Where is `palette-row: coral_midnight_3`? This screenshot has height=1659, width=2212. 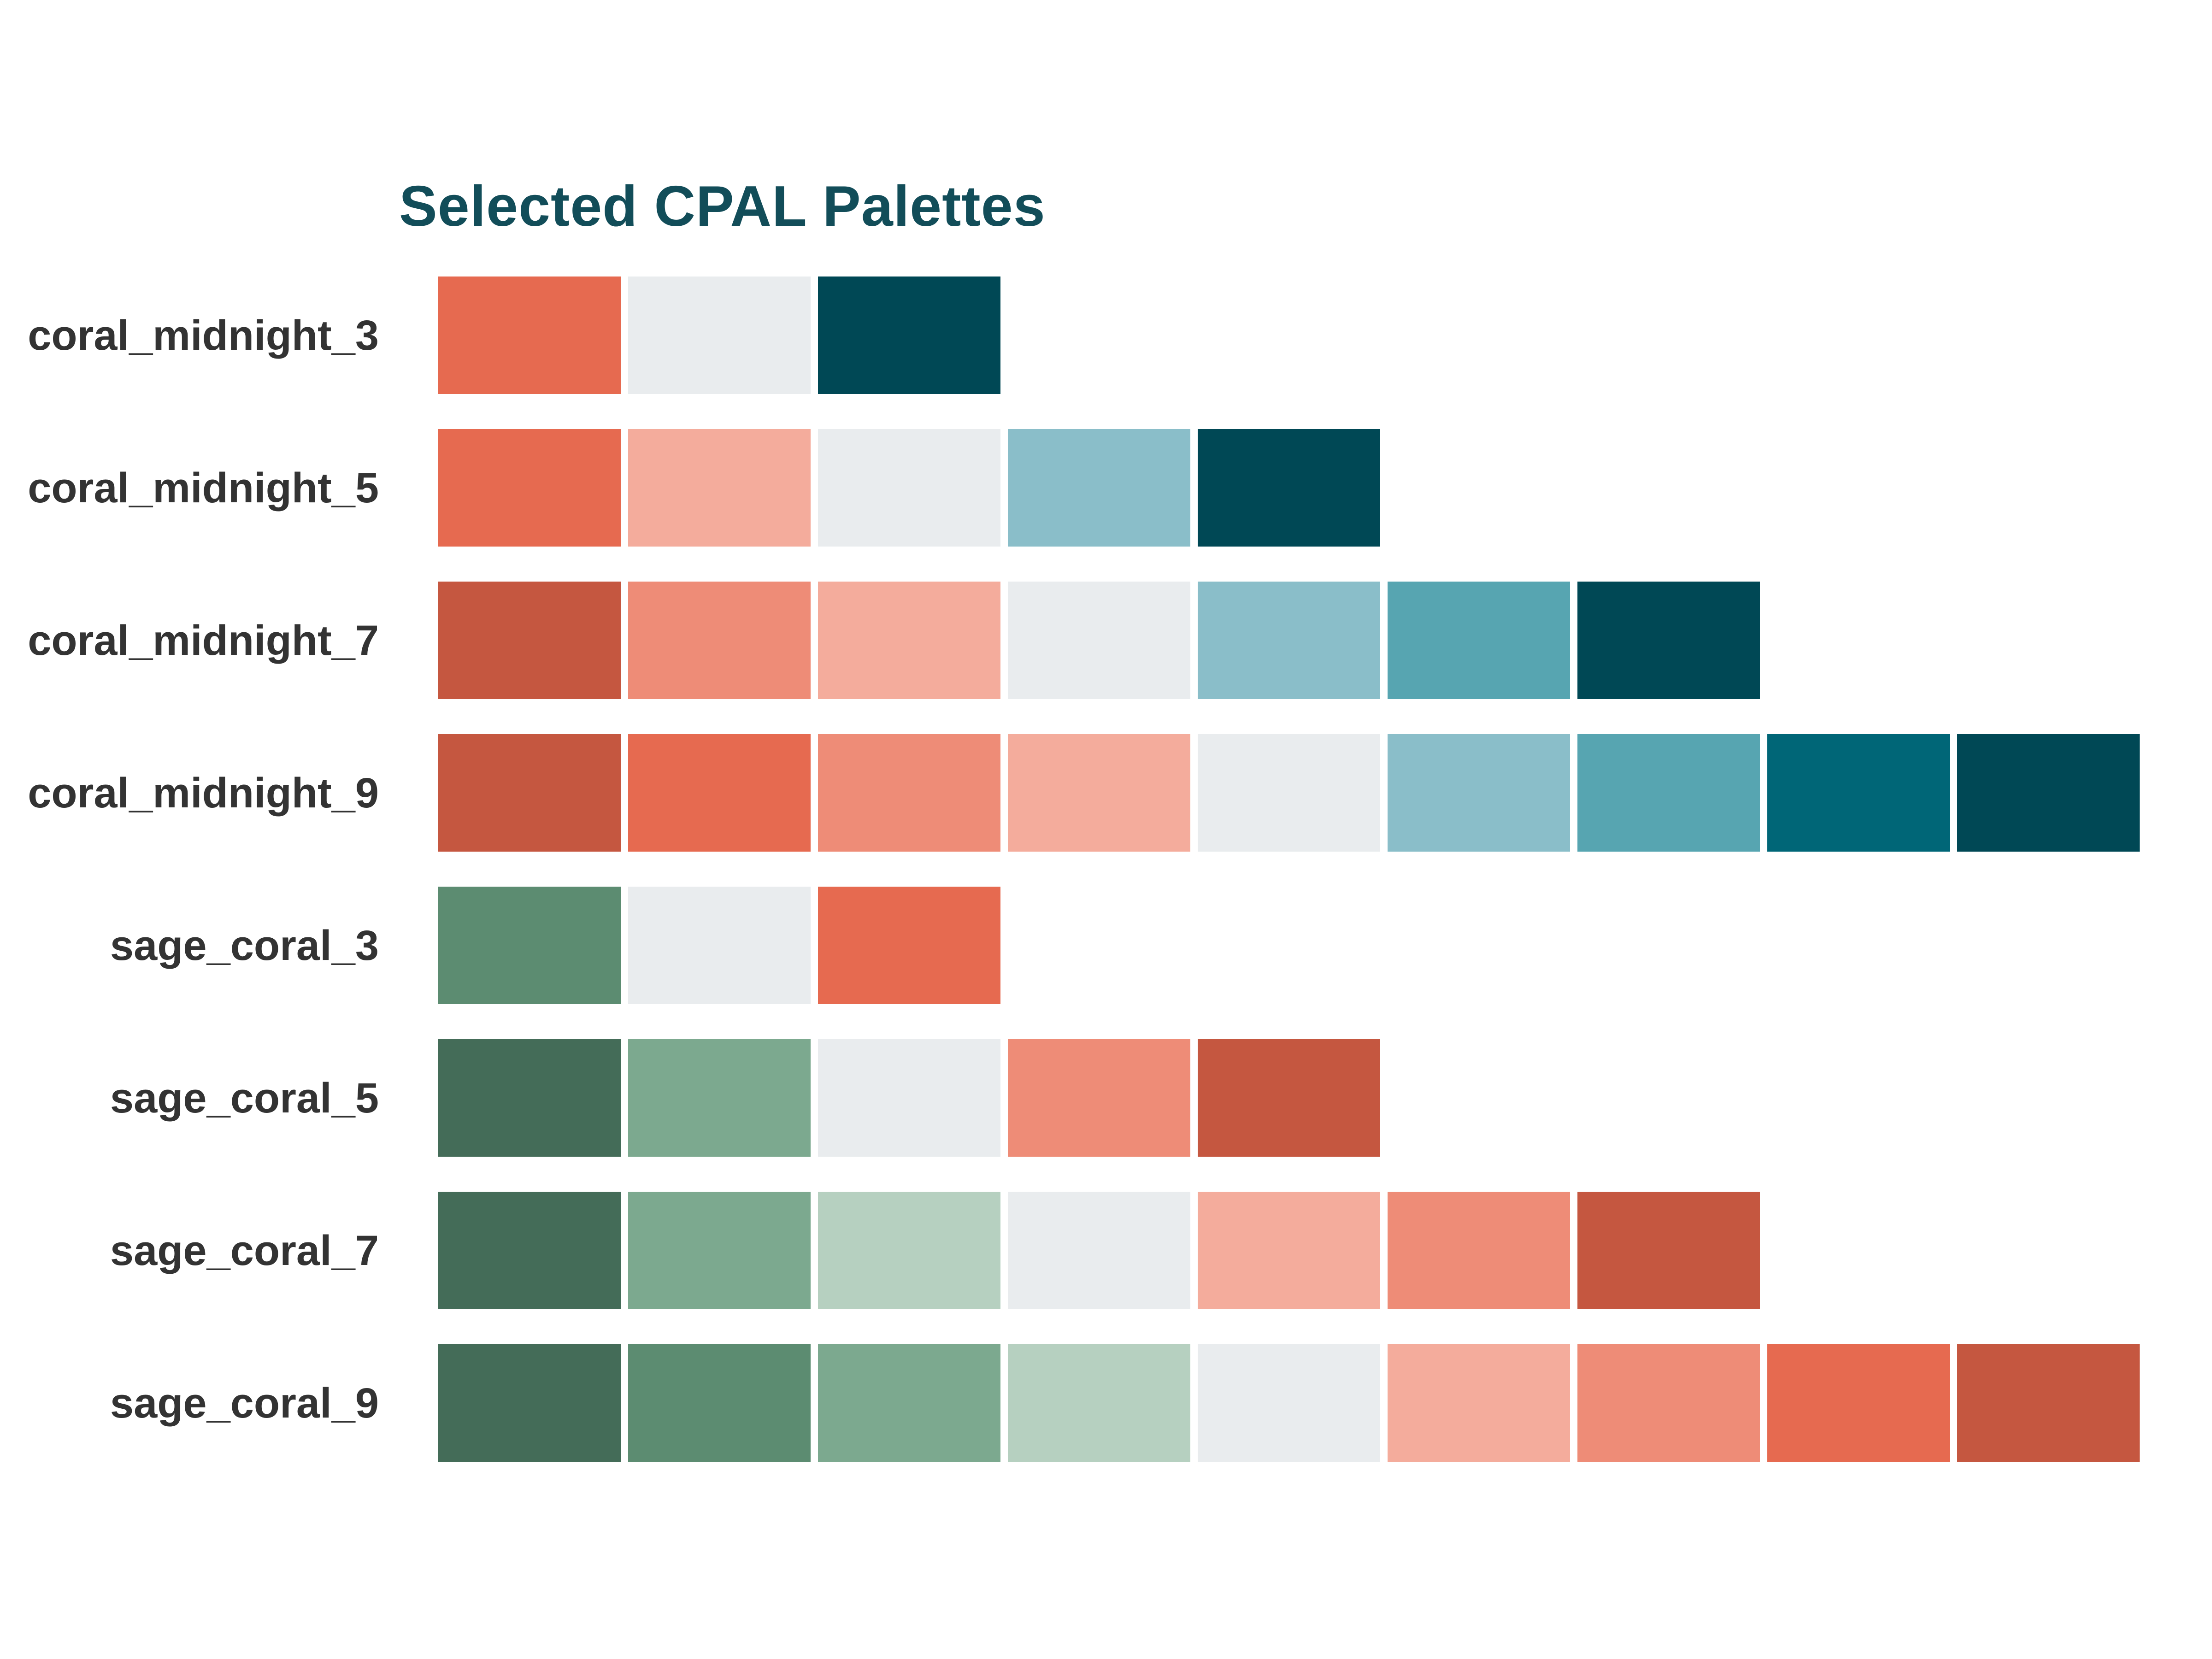 palette-row: coral_midnight_3 is located at coordinates (1106, 335).